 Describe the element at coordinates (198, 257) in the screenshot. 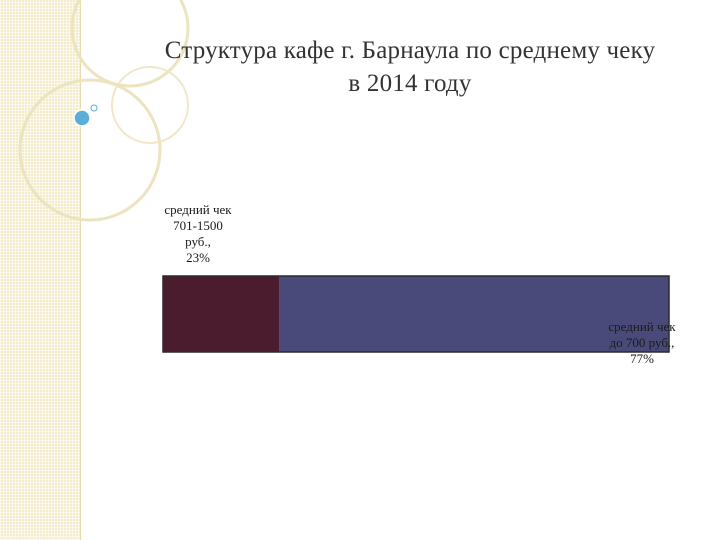

I see `data-label-1-line-4: 23%` at that location.